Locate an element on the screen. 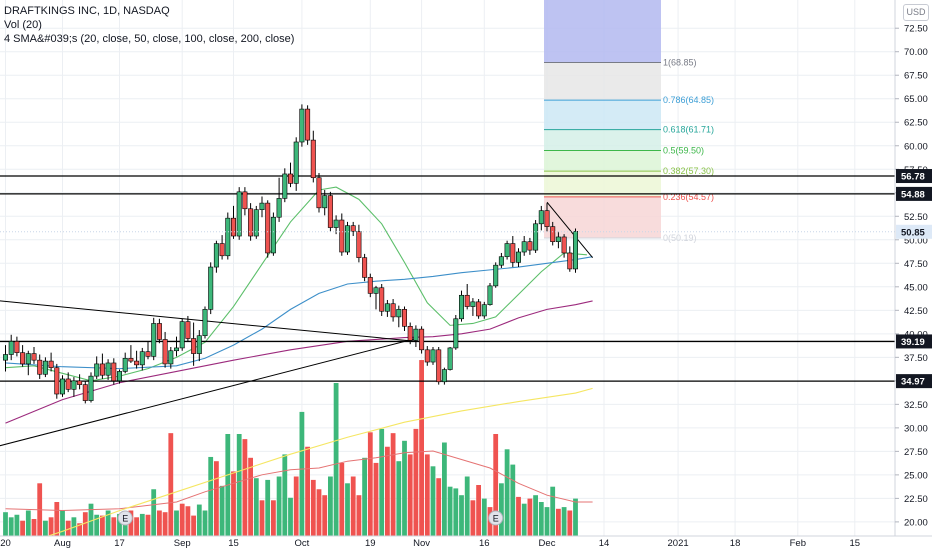 This screenshot has height=550, width=932. price-tick-label: 25.00 is located at coordinates (916, 475).